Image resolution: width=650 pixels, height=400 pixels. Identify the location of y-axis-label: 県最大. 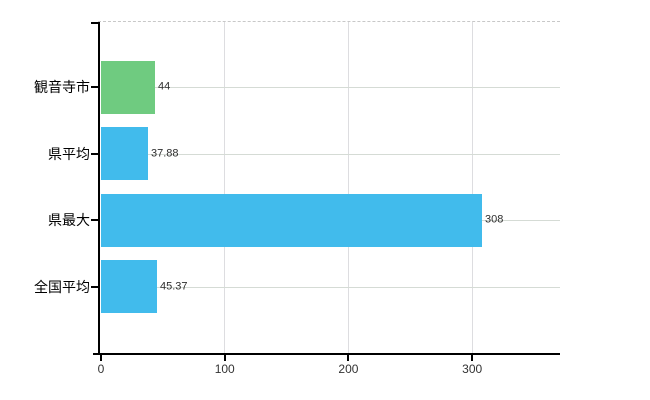
(69, 220).